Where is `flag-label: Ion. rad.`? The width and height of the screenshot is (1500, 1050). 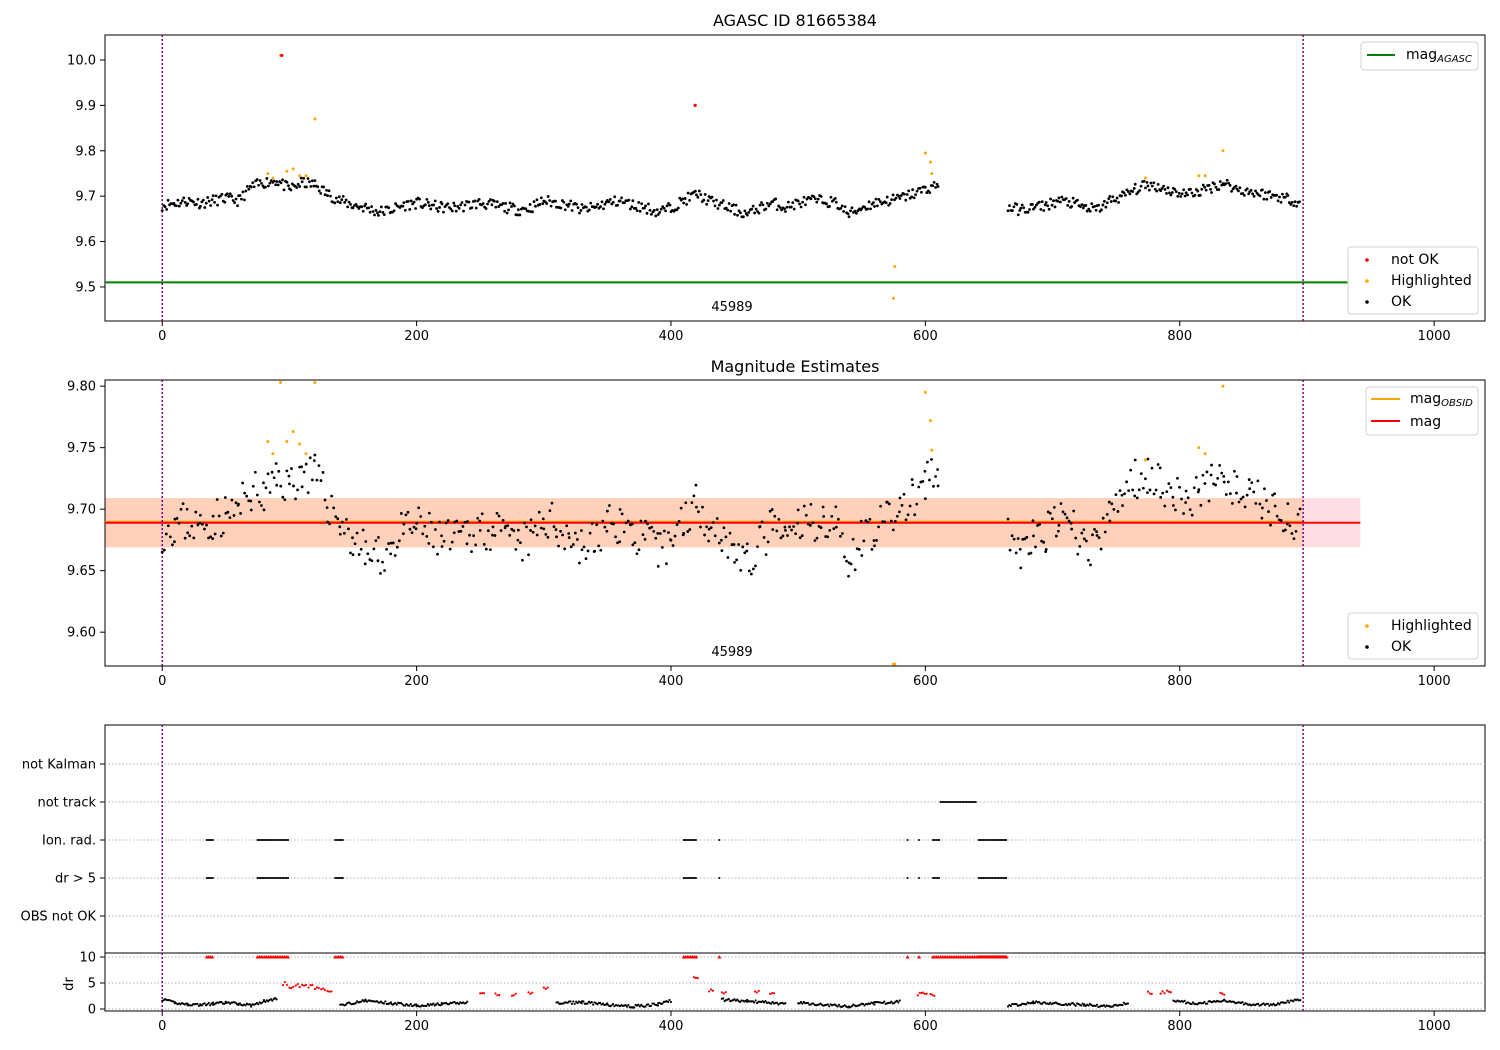 flag-label: Ion. rad. is located at coordinates (69, 841).